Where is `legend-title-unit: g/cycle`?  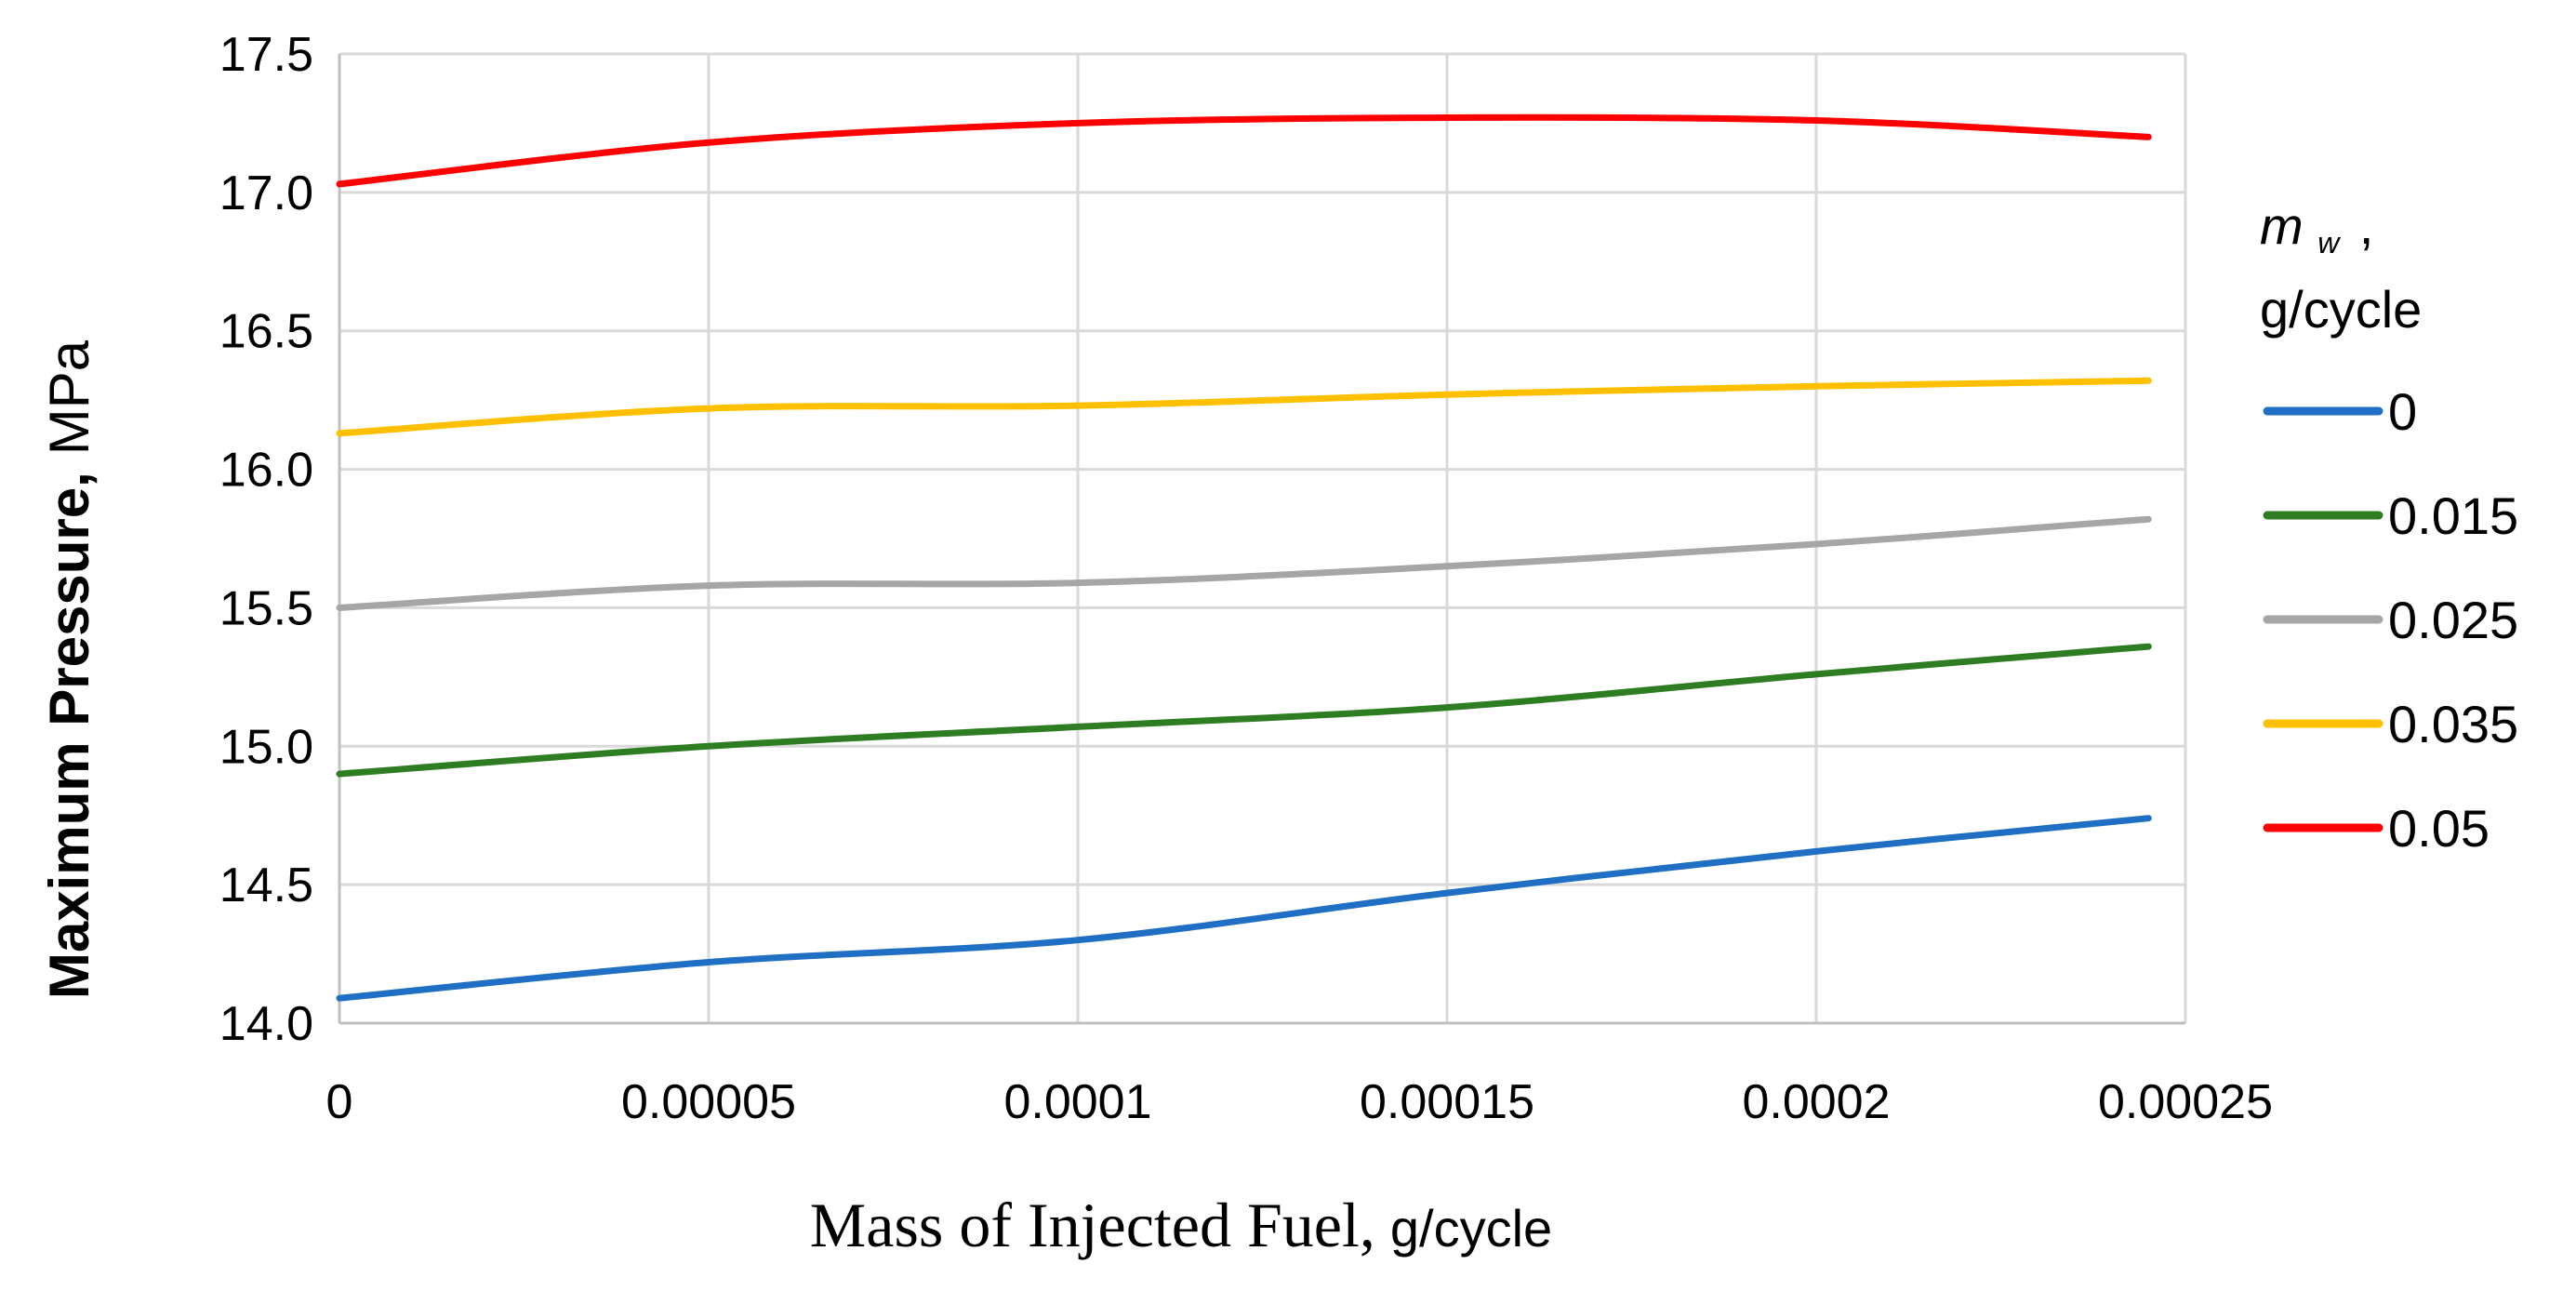 legend-title-unit: g/cycle is located at coordinates (2341, 310).